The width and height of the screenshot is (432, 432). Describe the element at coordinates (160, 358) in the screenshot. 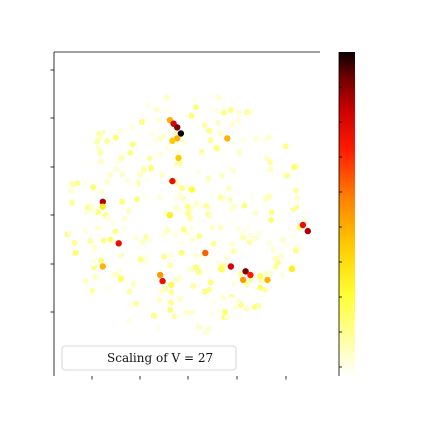

I see `legend-text: Scaling of V = 27` at that location.